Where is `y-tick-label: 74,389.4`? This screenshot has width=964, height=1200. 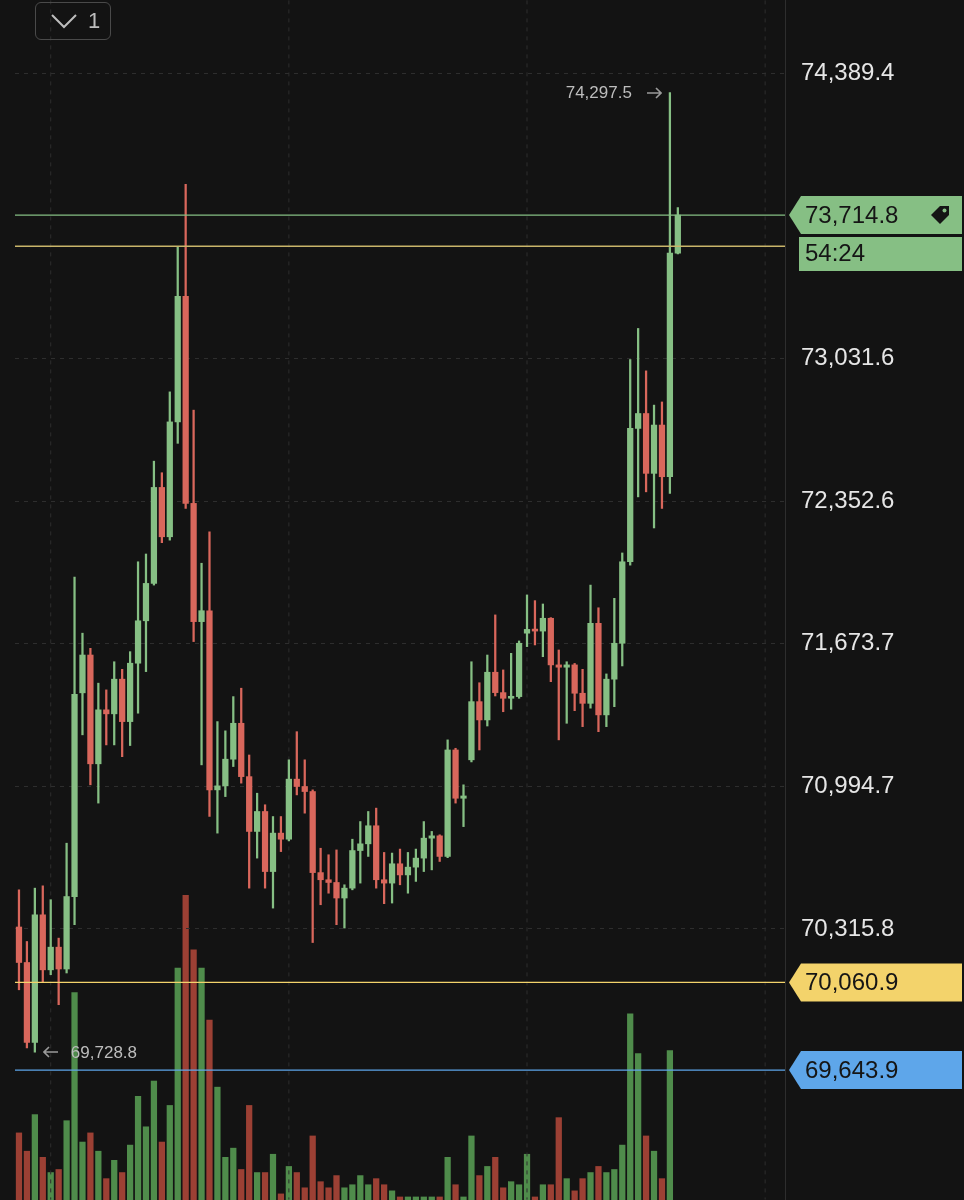 y-tick-label: 74,389.4 is located at coordinates (848, 72).